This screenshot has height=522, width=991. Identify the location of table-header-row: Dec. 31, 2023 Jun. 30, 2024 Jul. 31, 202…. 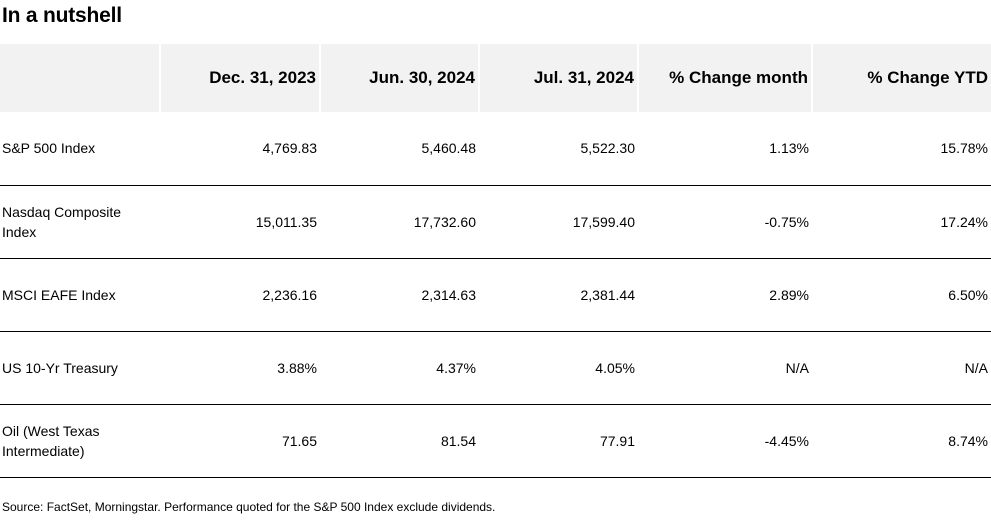
(495, 78).